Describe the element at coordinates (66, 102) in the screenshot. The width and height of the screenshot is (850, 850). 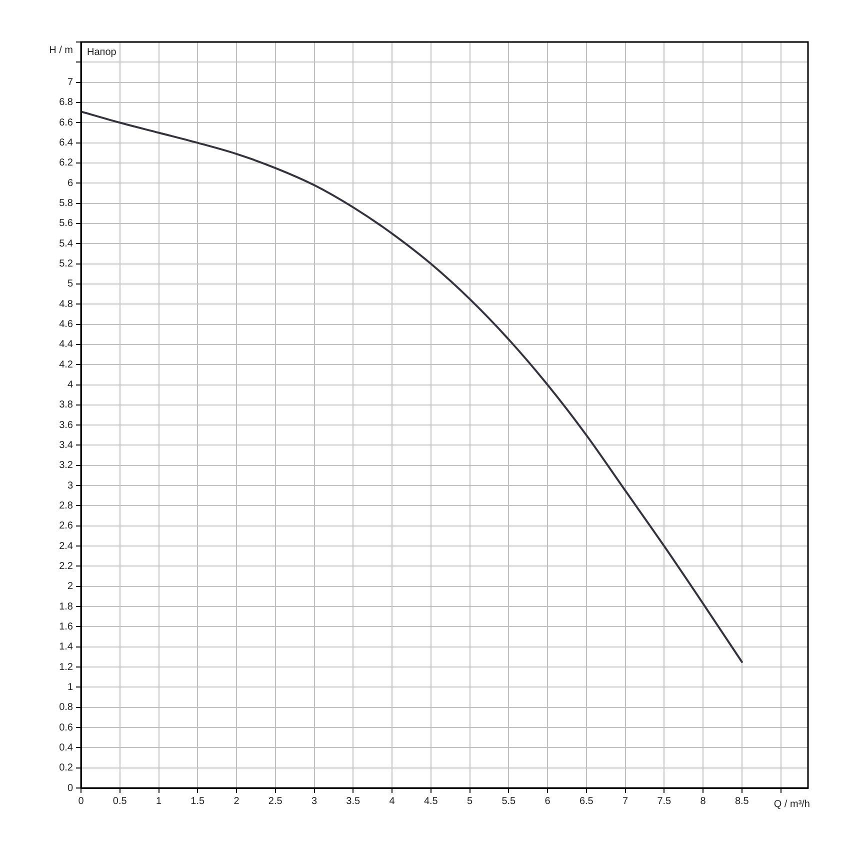
I see `y-tick-label: 6.8` at that location.